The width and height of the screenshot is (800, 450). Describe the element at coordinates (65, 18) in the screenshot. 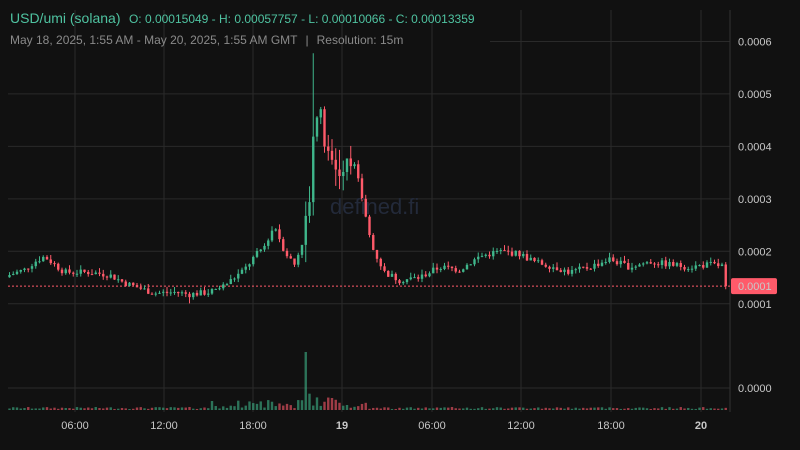

I see `pair-title: USD/umi (solana)` at that location.